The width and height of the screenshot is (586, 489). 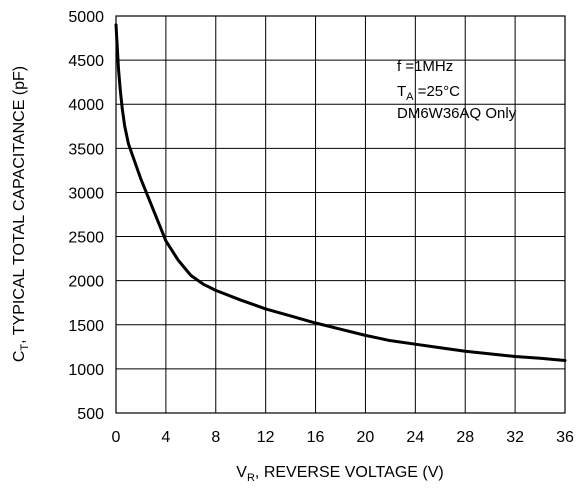 I want to click on annotation-frequency: f =1MHz, so click(x=425, y=66).